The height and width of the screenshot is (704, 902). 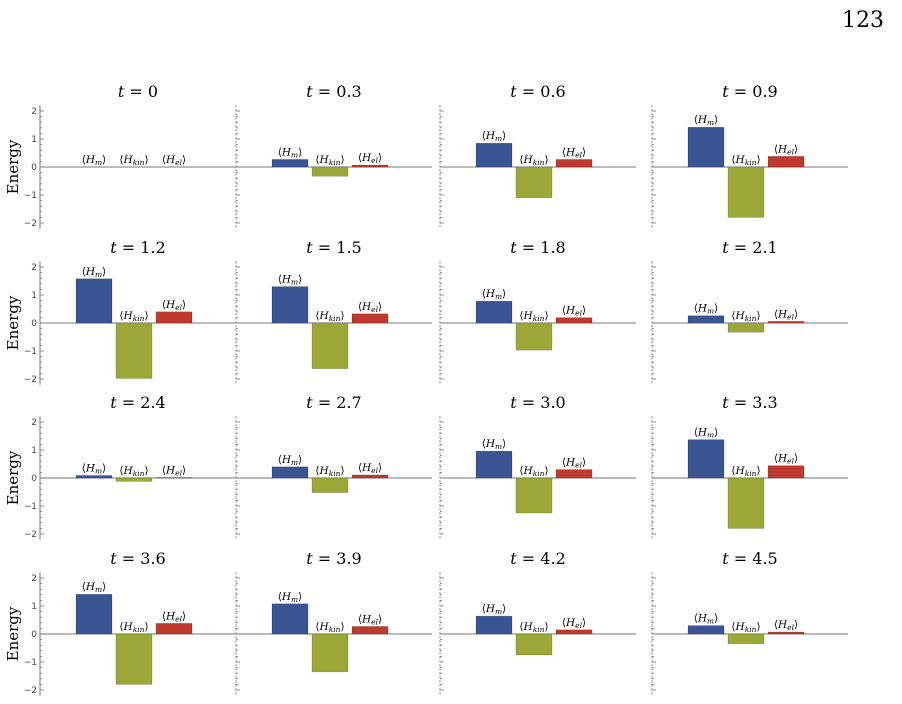 What do you see at coordinates (333, 558) in the screenshot?
I see `panel-title: t = 3.9` at bounding box center [333, 558].